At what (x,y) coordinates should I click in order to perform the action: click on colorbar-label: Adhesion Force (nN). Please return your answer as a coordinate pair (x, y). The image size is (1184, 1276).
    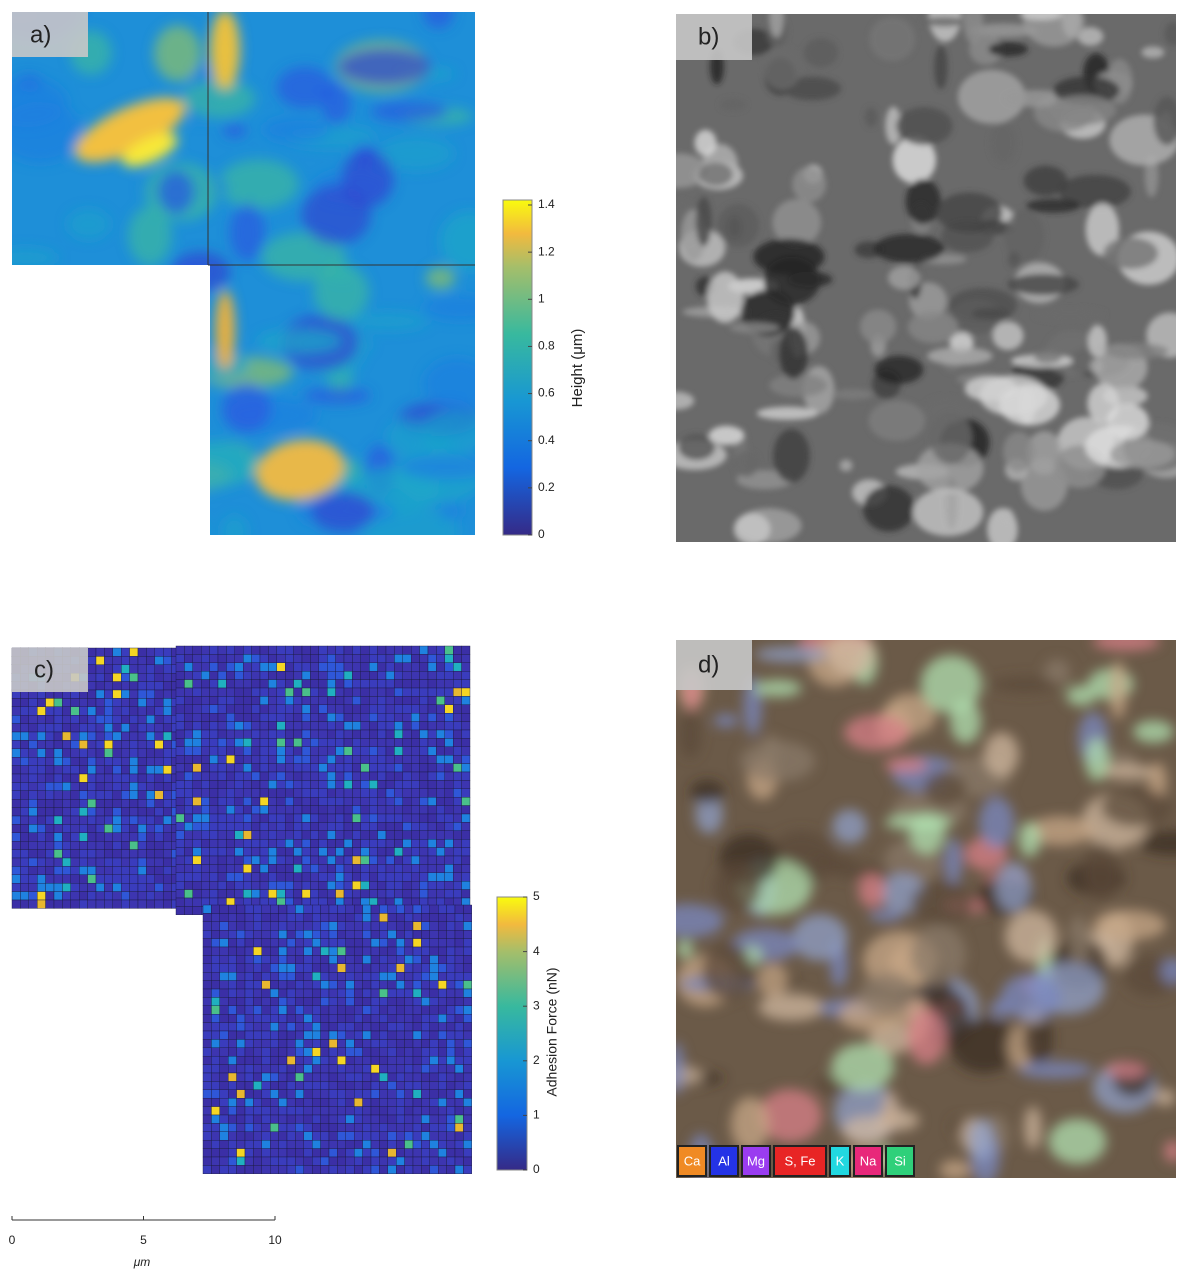
    Looking at the image, I should click on (552, 1031).